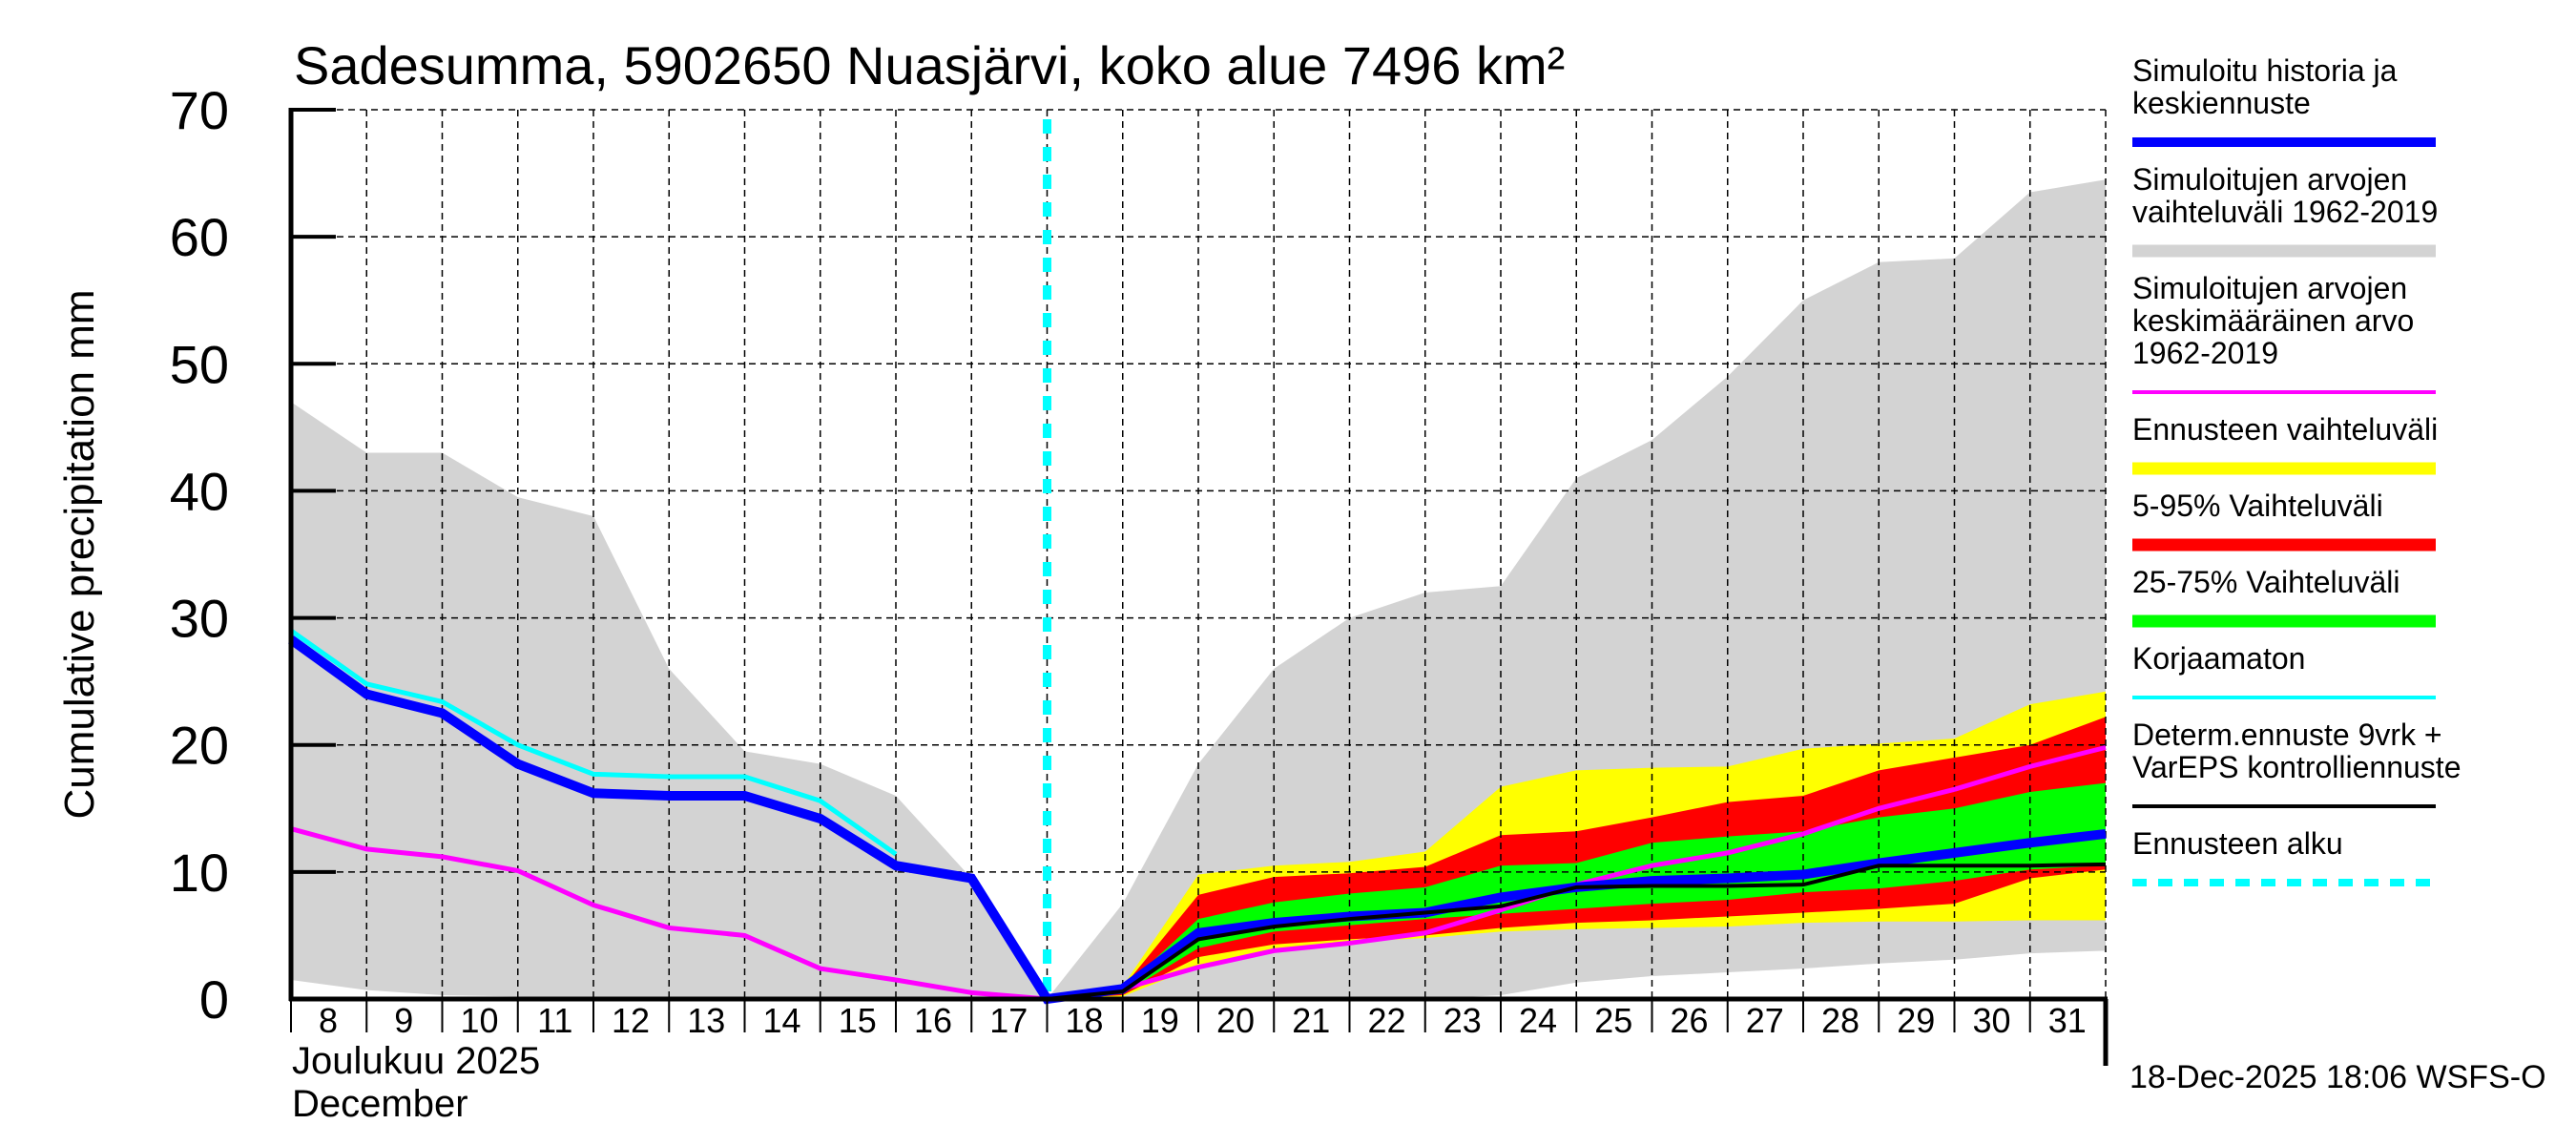 The image size is (2576, 1145). I want to click on legend-item: 5-95% Vaihteluväli, so click(2284, 520).